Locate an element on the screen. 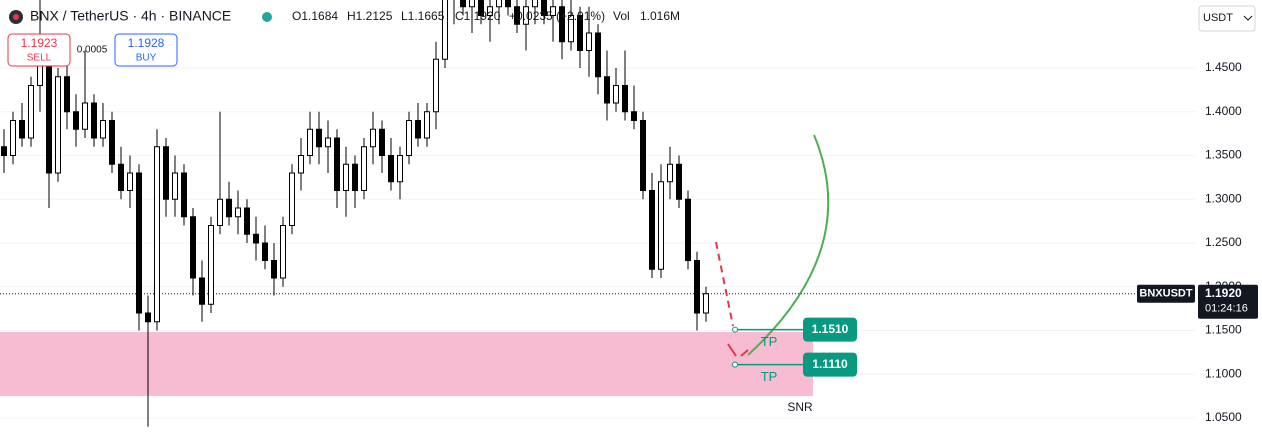  price-tag-bg is located at coordinates (1228, 301).